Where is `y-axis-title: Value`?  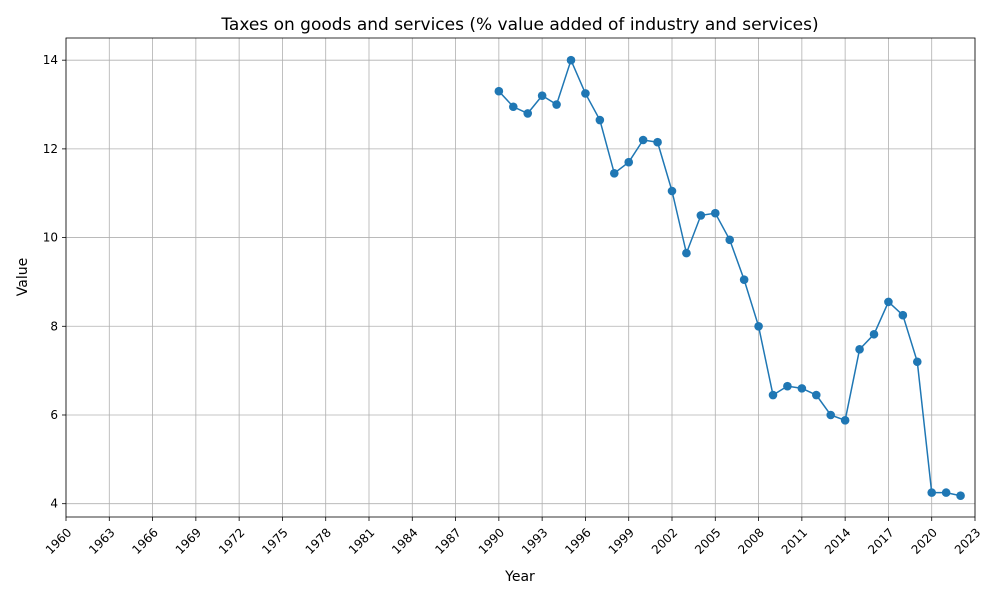
y-axis-title: Value is located at coordinates (23, 277).